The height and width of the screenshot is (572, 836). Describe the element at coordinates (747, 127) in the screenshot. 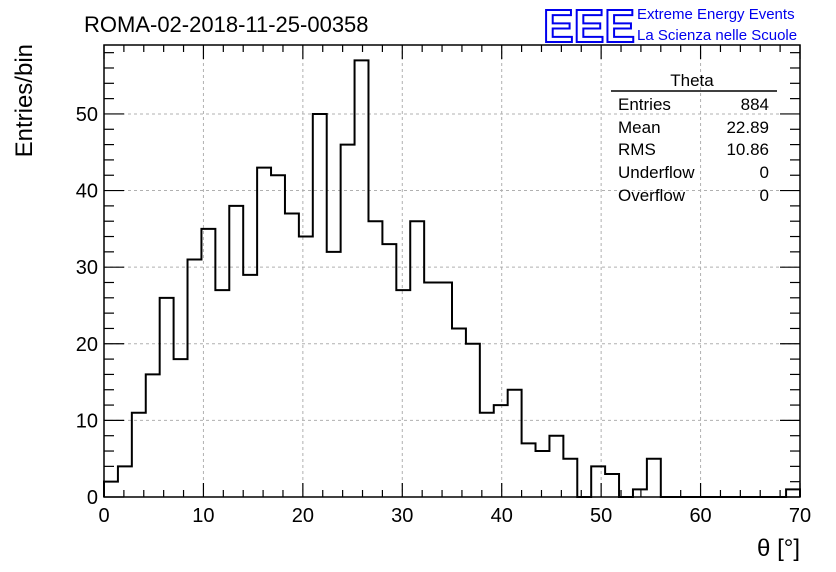

I see `stats-value-mean: 22.89` at that location.